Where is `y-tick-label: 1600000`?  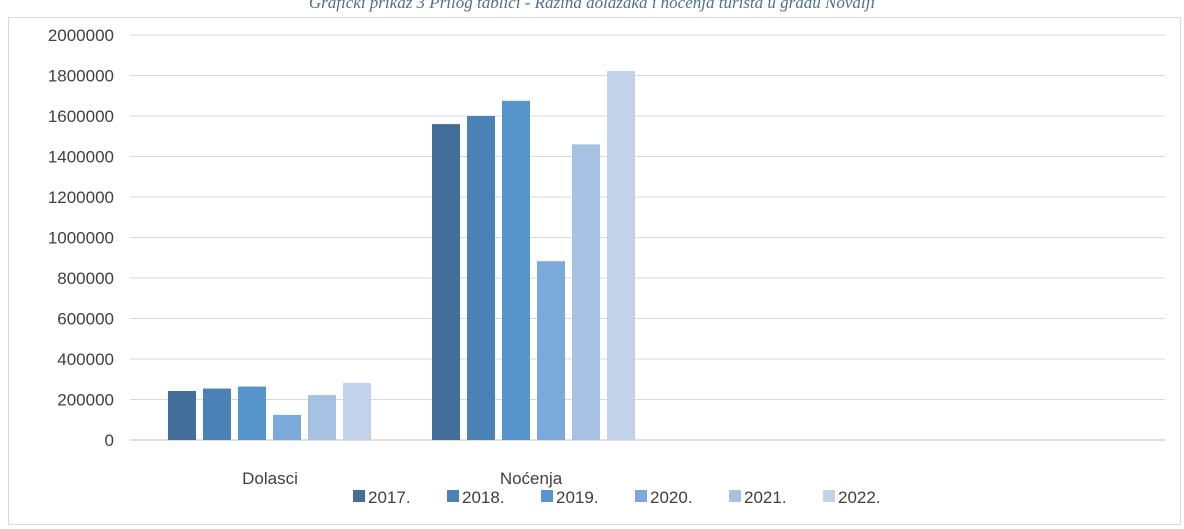
y-tick-label: 1600000 is located at coordinates (81, 116).